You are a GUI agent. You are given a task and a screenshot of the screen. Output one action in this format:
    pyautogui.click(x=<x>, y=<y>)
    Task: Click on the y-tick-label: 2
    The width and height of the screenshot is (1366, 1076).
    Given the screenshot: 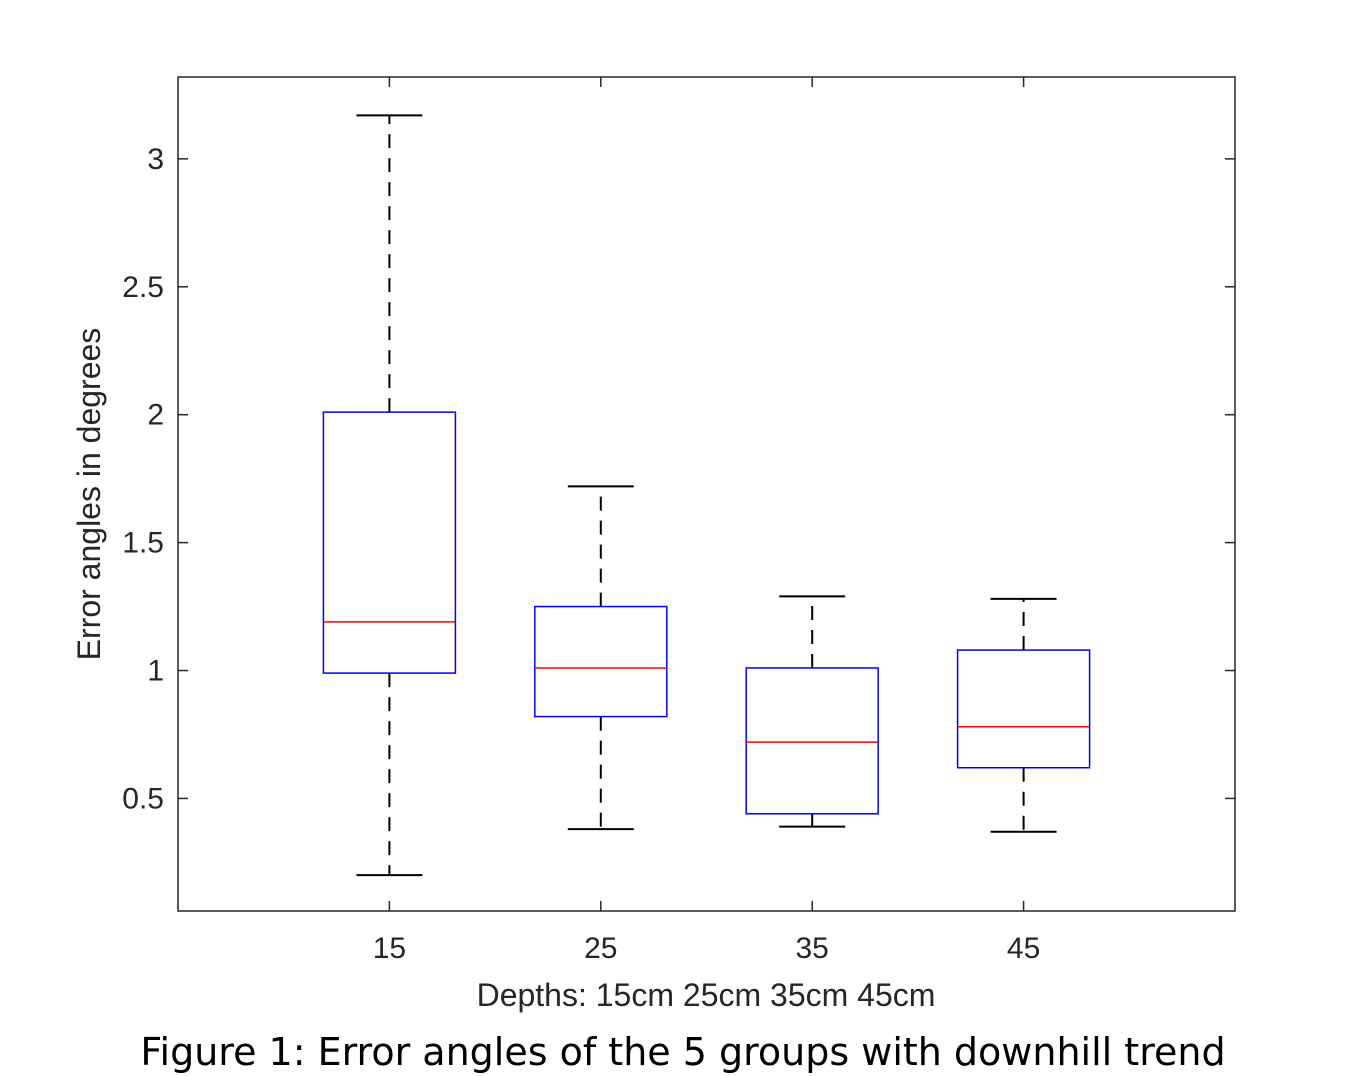 What is the action you would take?
    pyautogui.click(x=155, y=415)
    